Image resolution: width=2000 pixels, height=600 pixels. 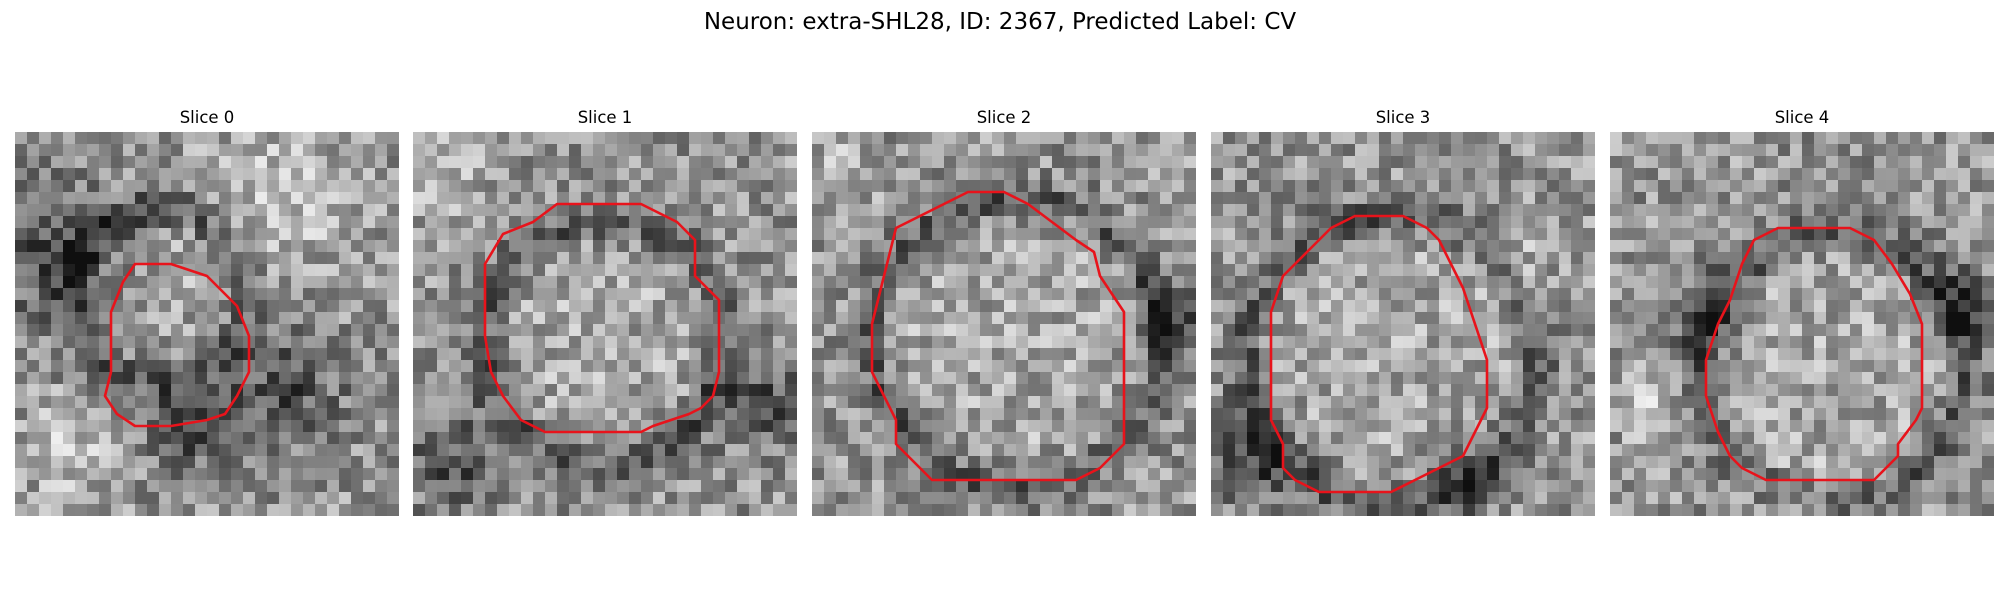 I want to click on slice-panel: Slice 0, so click(x=207, y=312).